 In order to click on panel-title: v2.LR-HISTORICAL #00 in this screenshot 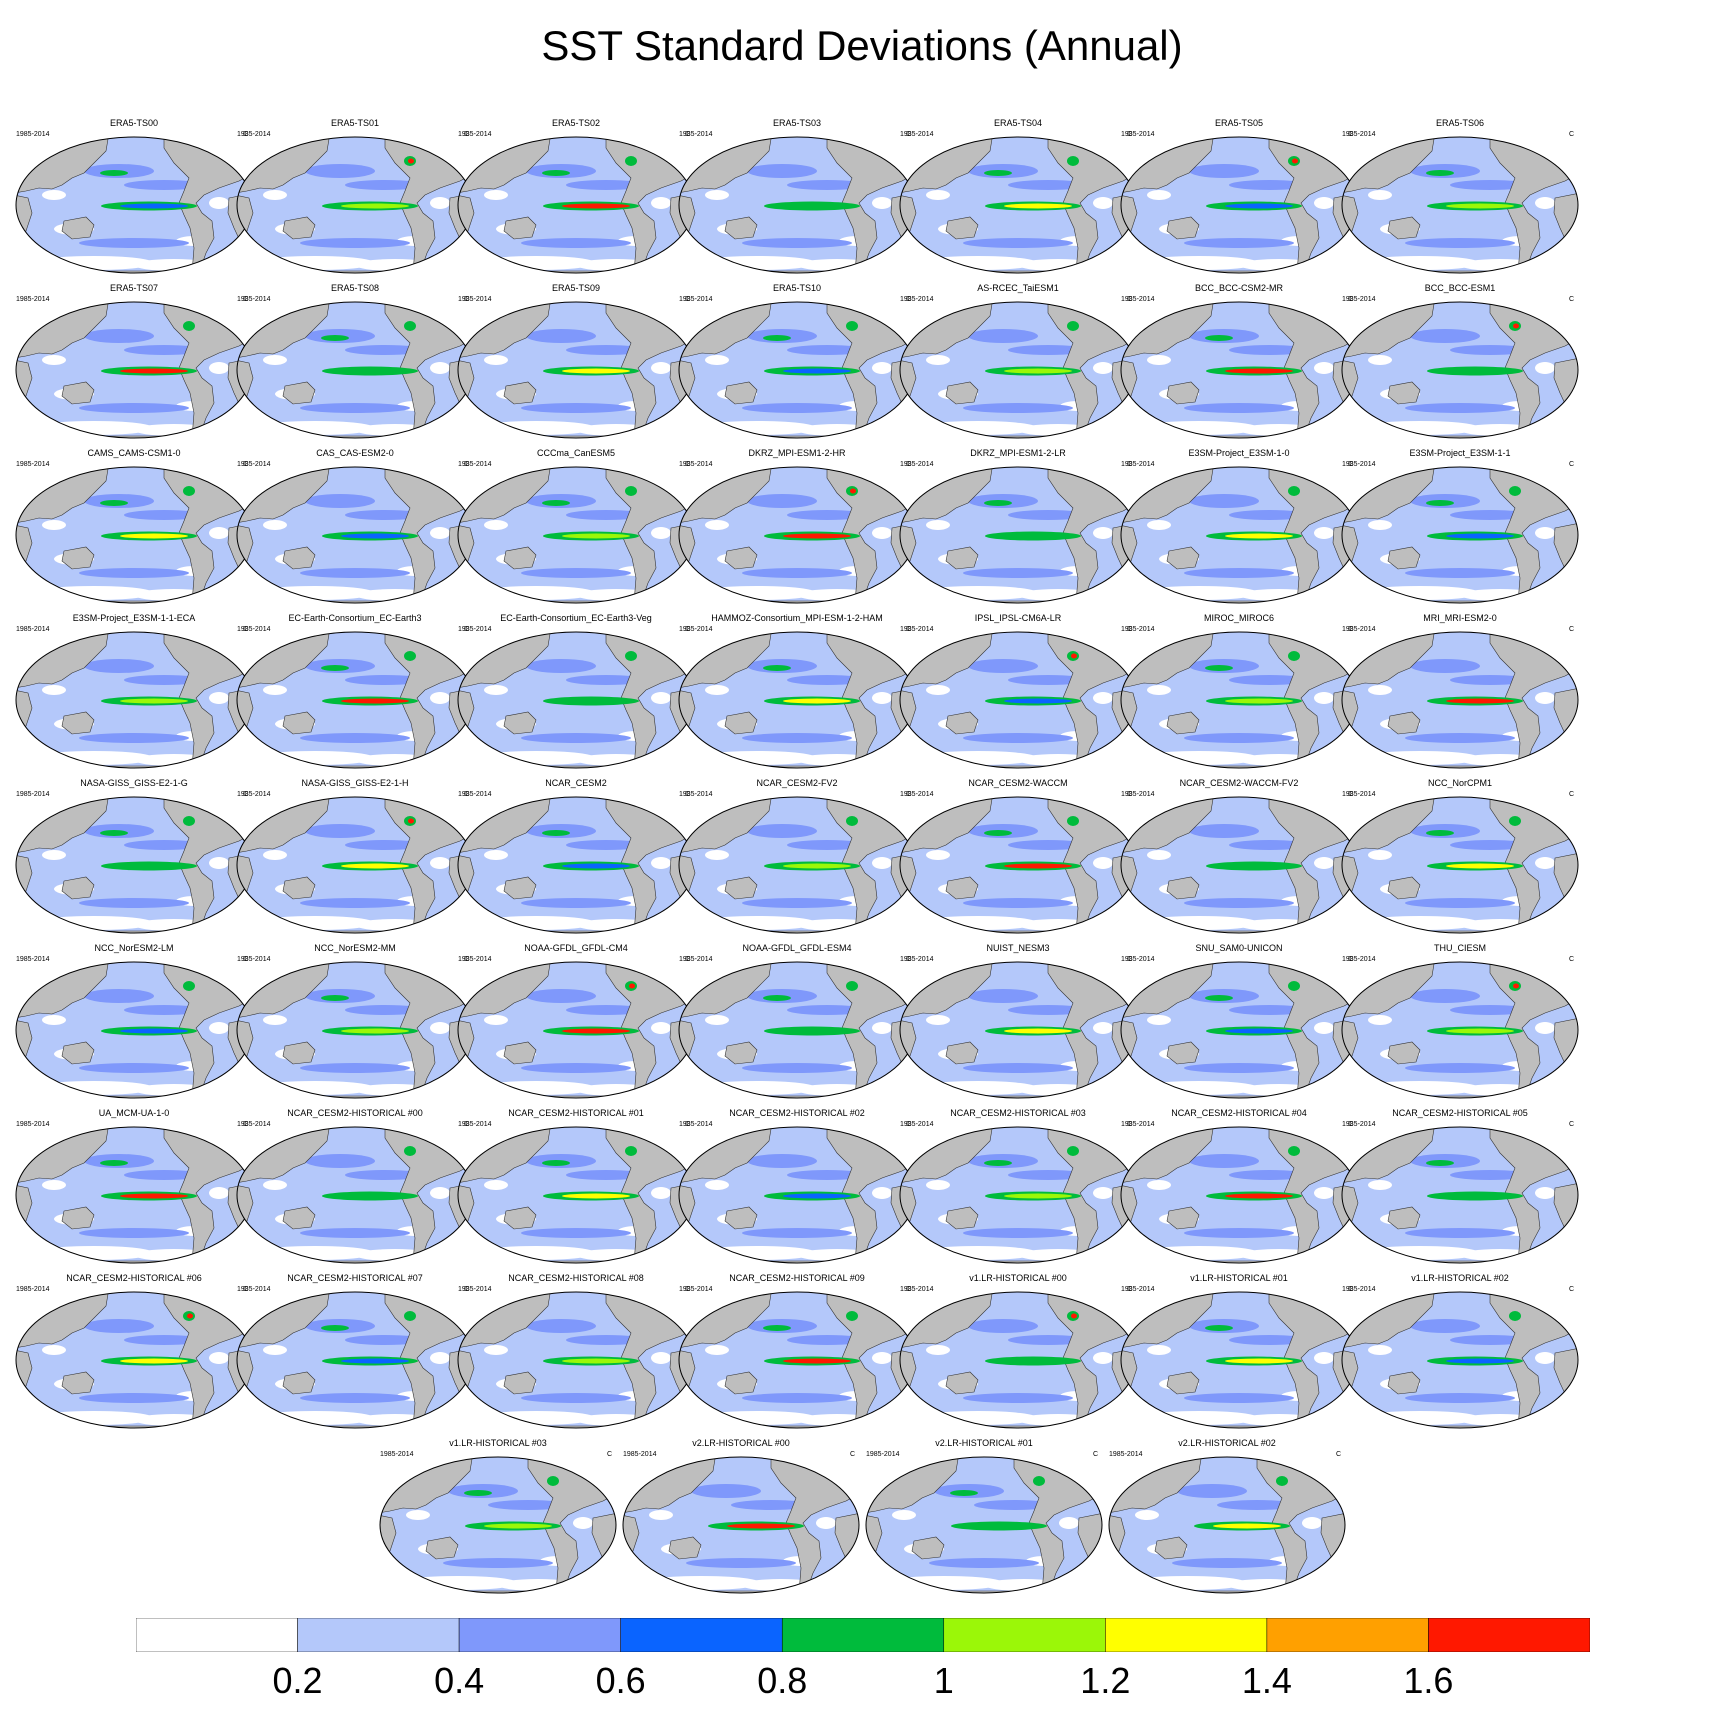, I will do `click(741, 1443)`.